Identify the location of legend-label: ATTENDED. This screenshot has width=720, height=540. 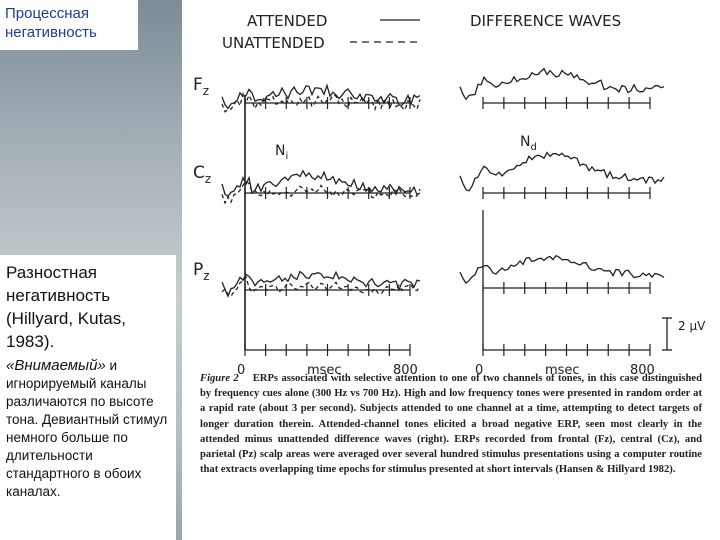
(287, 21).